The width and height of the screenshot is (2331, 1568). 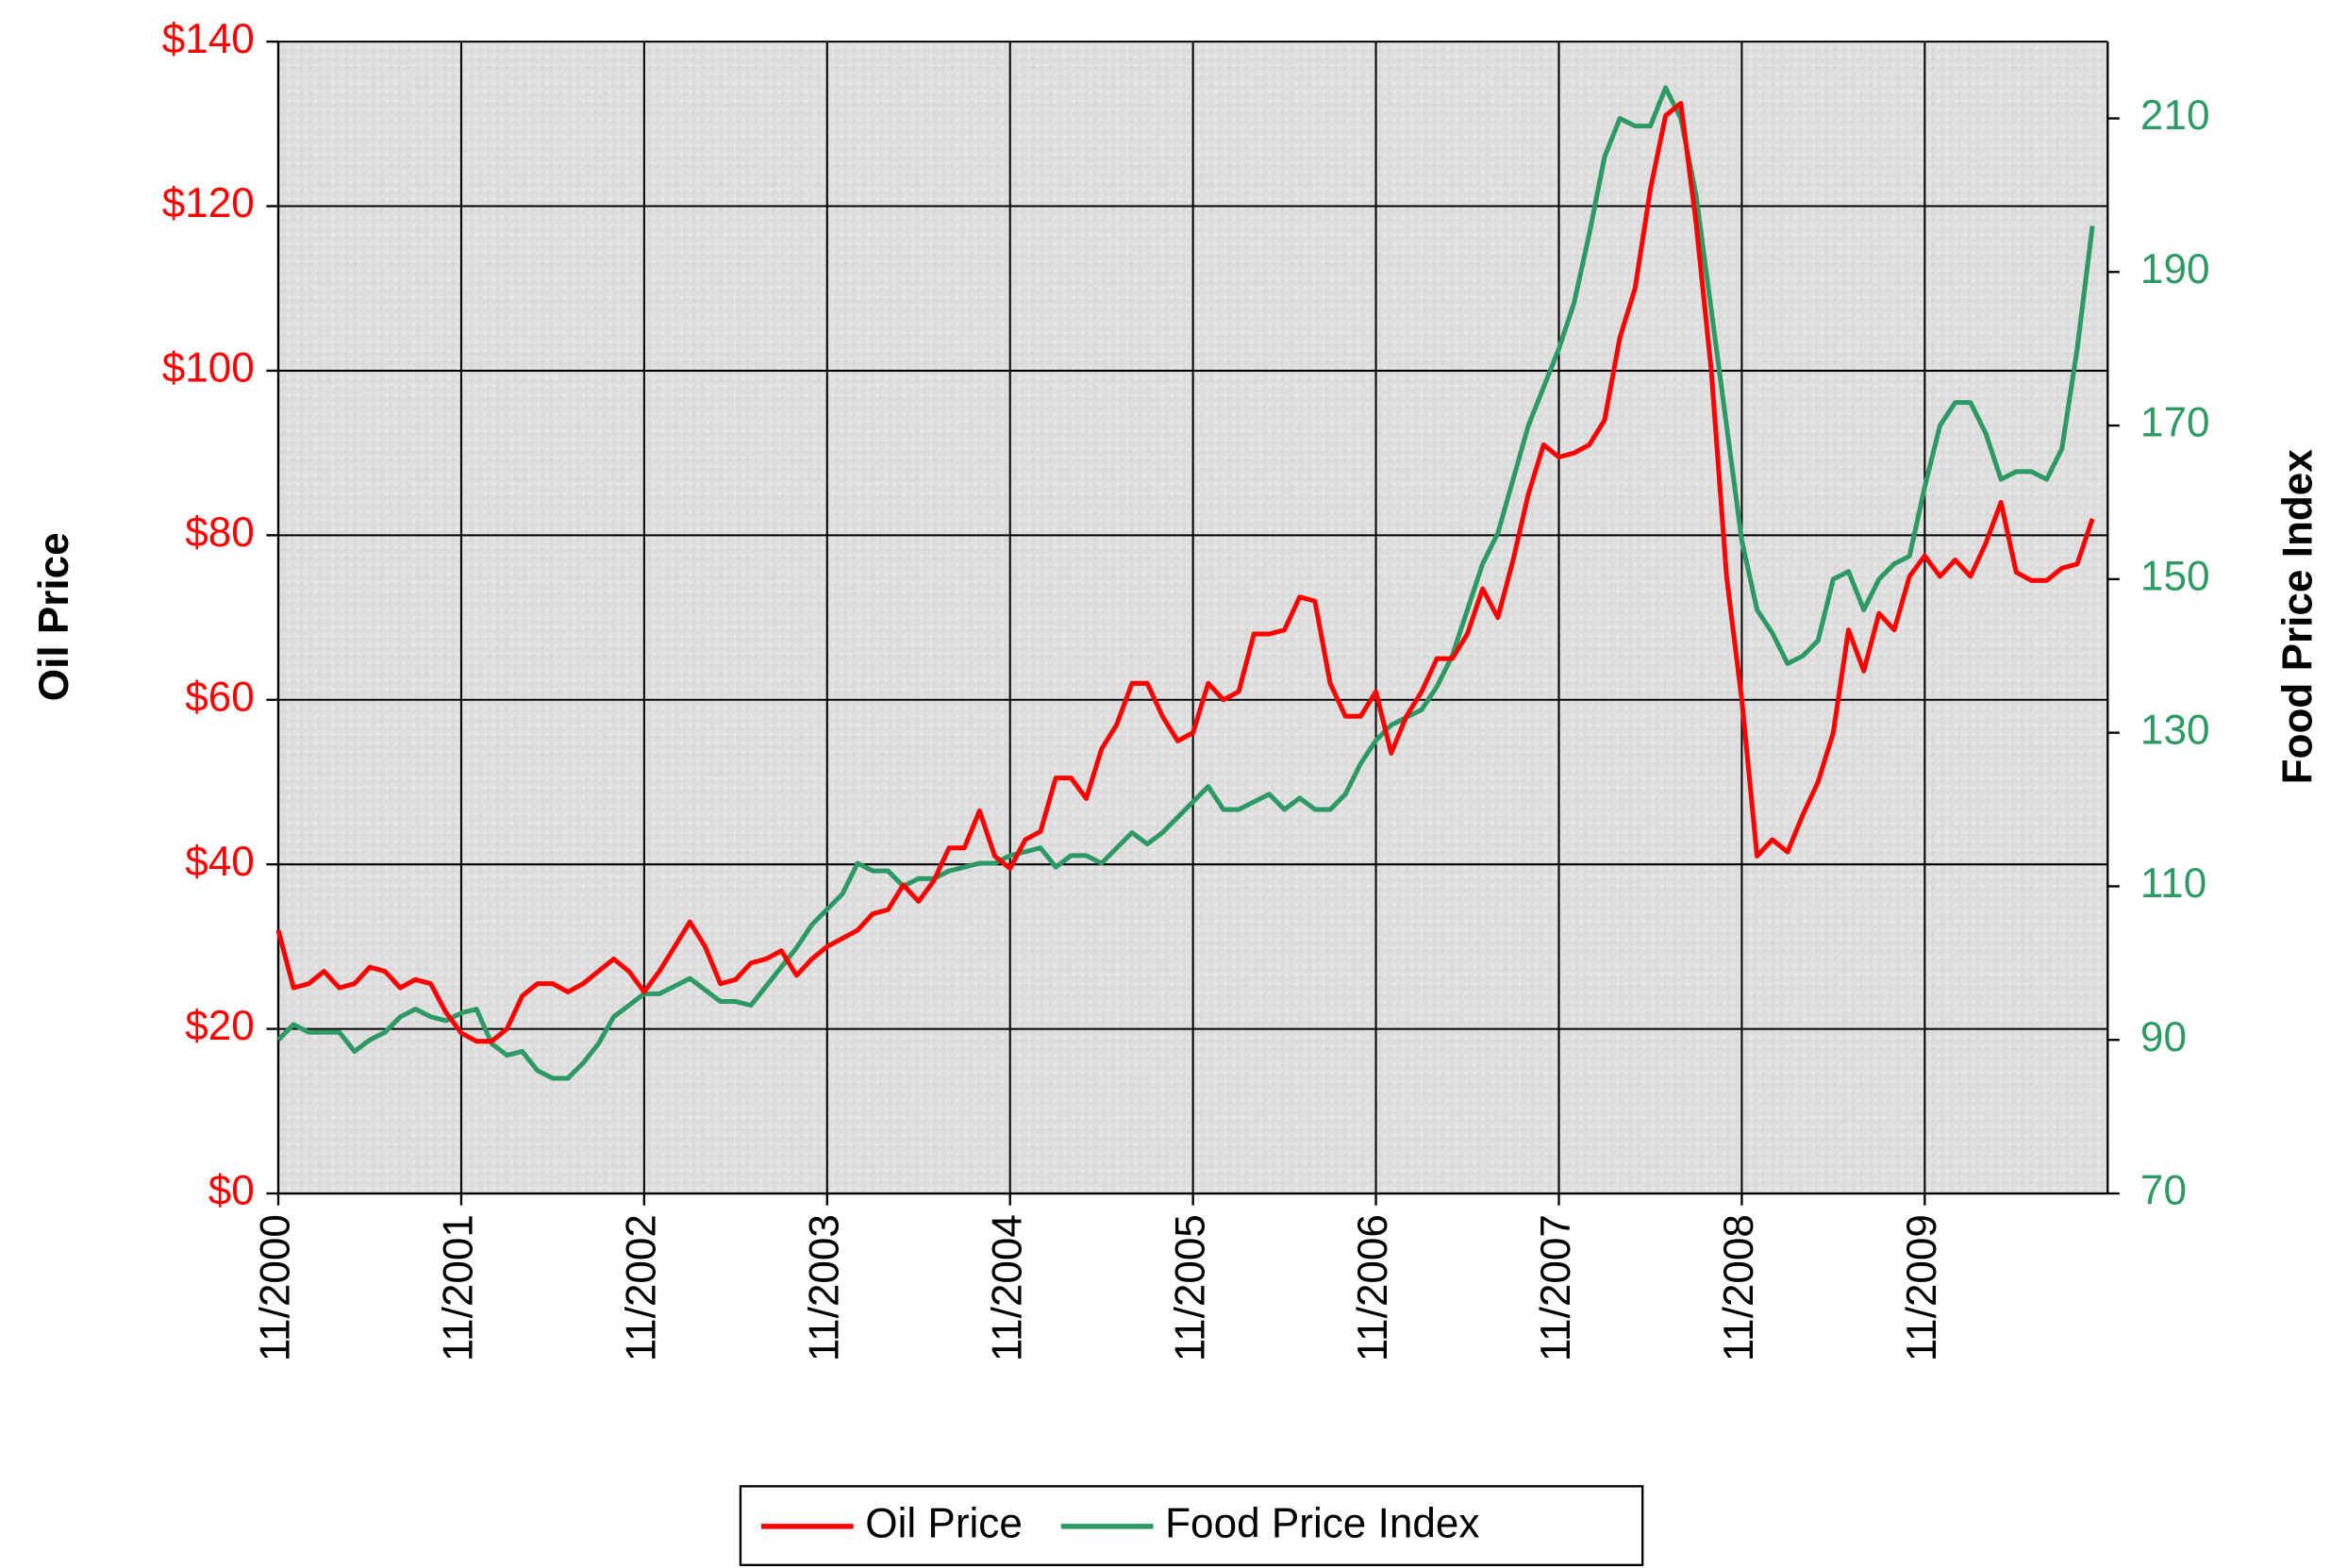 I want to click on y2-tick-label: 90, so click(x=2163, y=1037).